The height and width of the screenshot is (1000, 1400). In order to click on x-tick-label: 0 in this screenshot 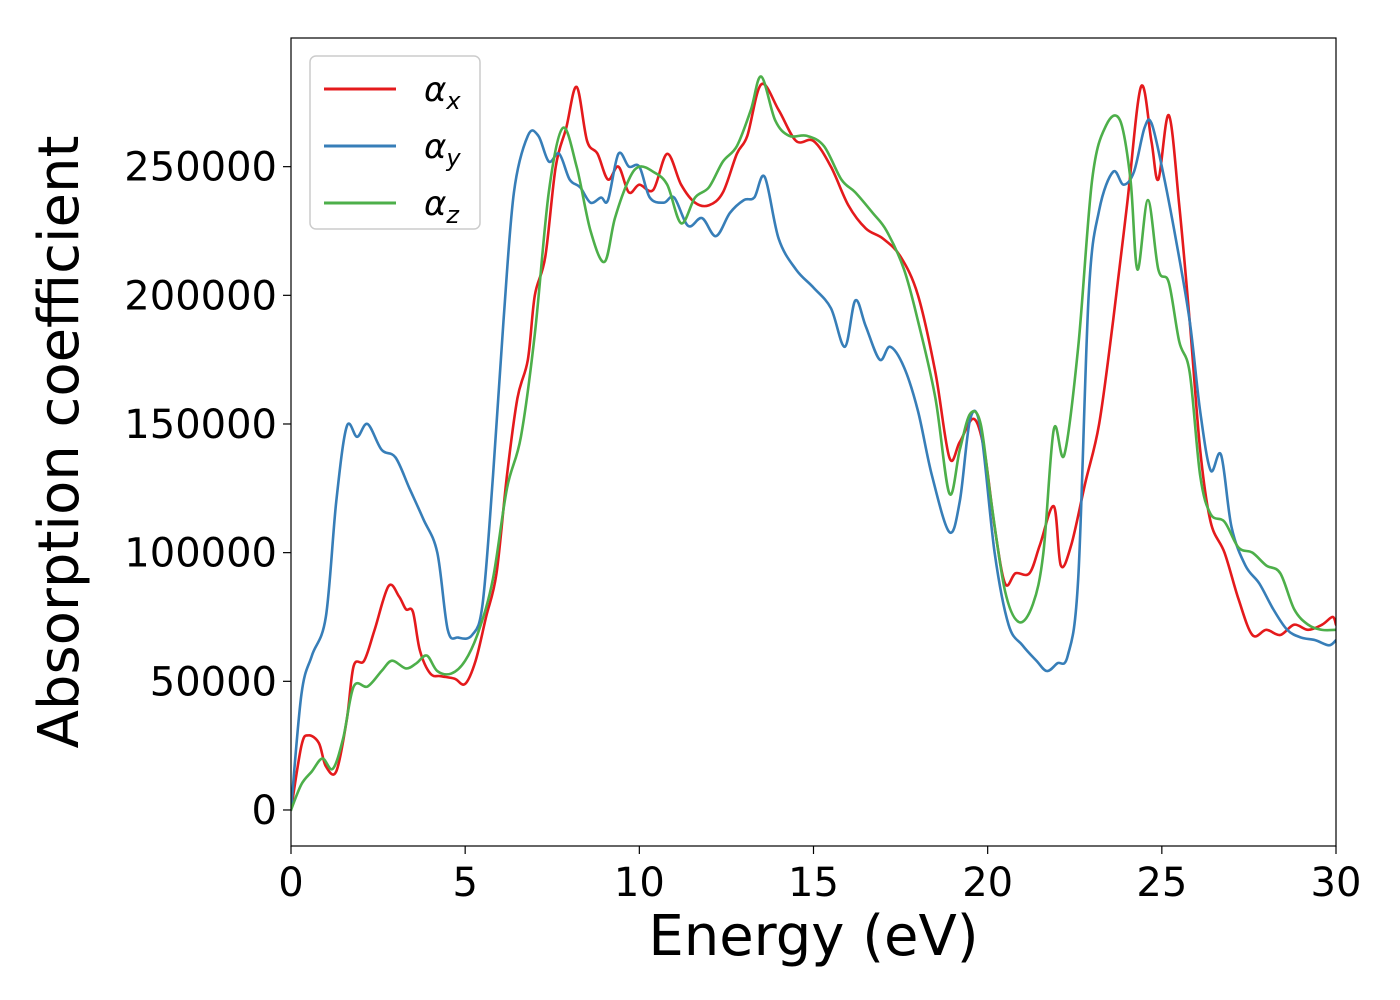, I will do `click(290, 883)`.